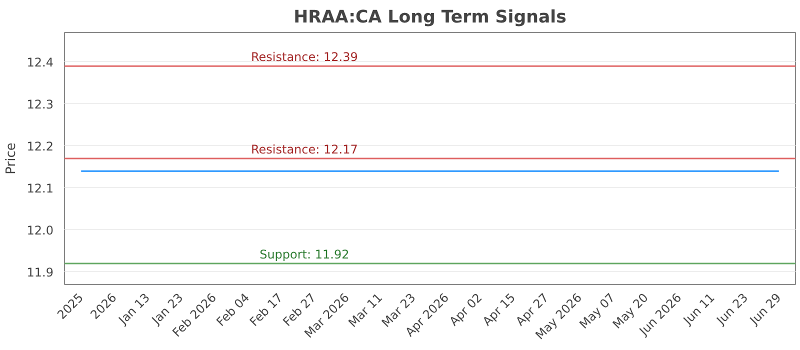 The width and height of the screenshot is (800, 350). Describe the element at coordinates (40, 146) in the screenshot. I see `y-tick-label: 12.2` at that location.